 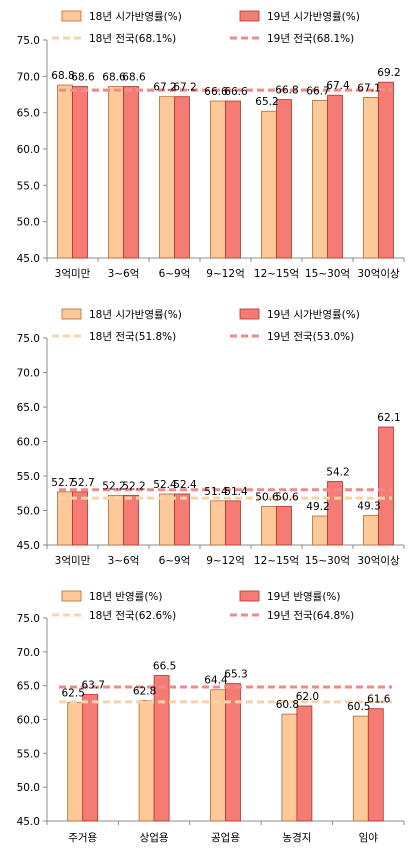 I want to click on legend-swatch-bar18, so click(x=71, y=596).